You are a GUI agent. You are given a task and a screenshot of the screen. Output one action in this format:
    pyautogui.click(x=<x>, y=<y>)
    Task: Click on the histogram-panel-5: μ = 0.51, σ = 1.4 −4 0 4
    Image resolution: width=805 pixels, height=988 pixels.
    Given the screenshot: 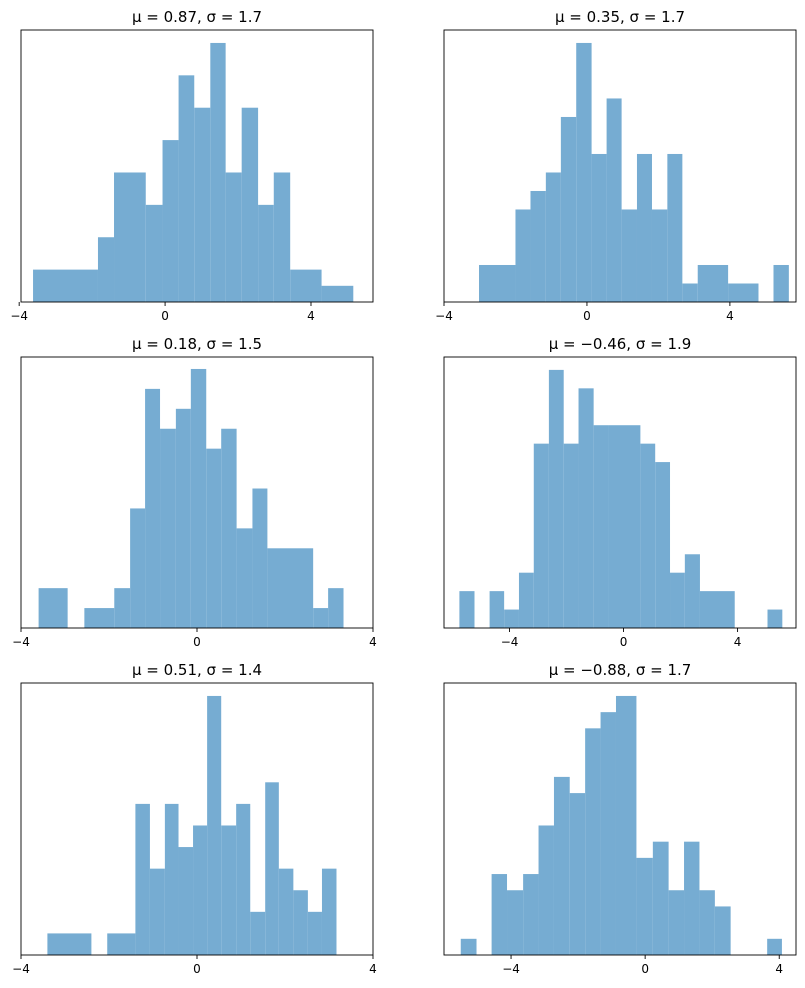 What is the action you would take?
    pyautogui.click(x=194, y=818)
    